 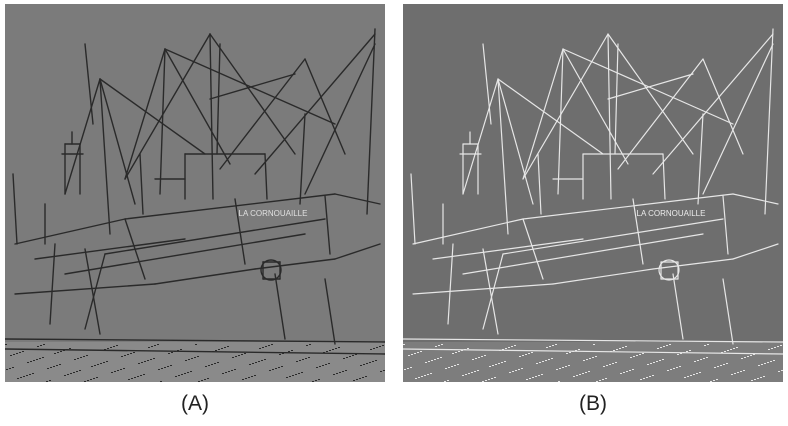 What do you see at coordinates (273, 213) in the screenshot?
I see `hull-lettering-a: LA CORNOUAILLE` at bounding box center [273, 213].